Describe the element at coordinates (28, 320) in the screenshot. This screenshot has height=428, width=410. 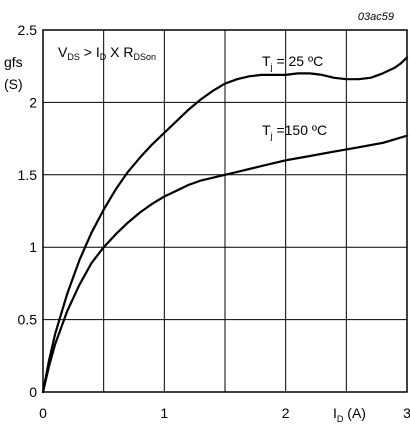
I see `y-tick-label: 0.5` at that location.